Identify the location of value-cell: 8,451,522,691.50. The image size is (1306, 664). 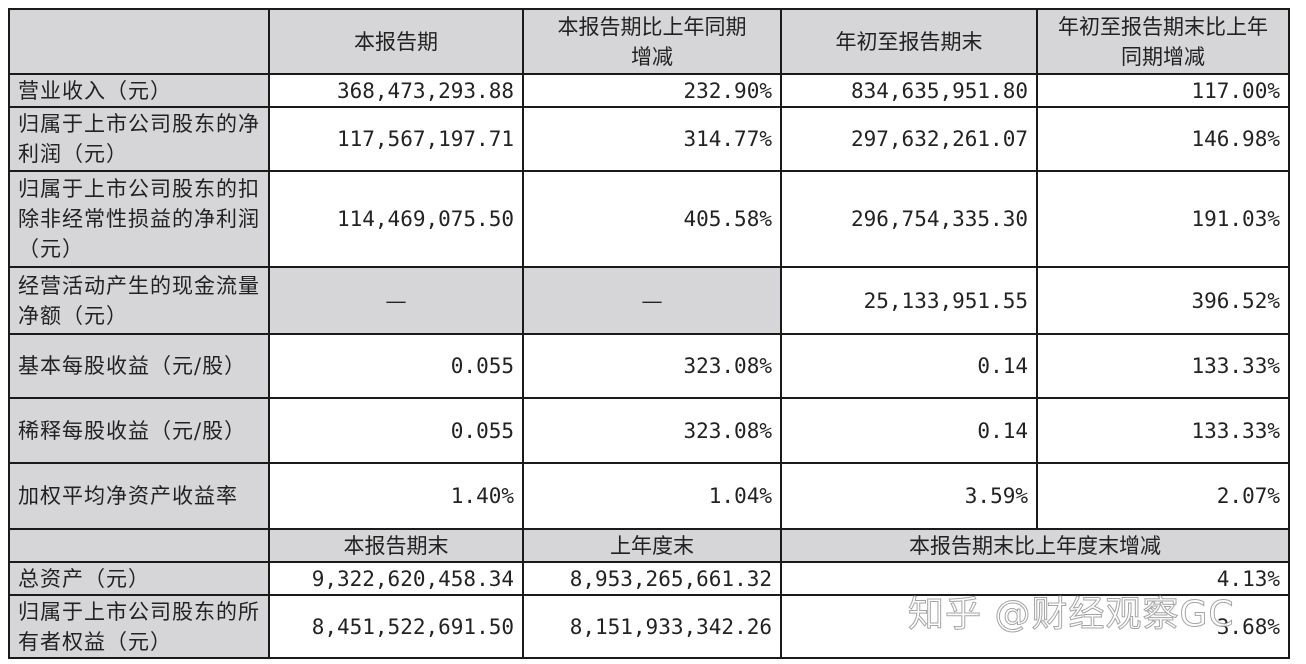
(396, 626).